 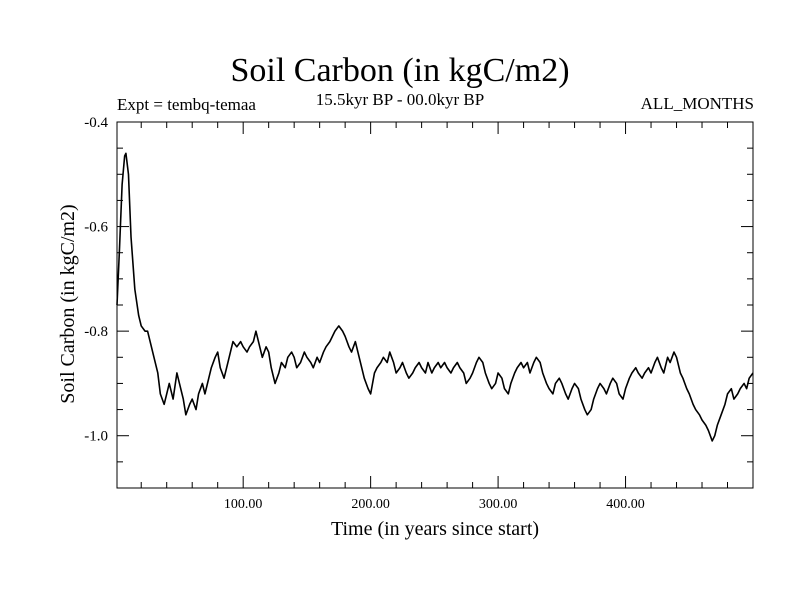 What do you see at coordinates (625, 504) in the screenshot?
I see `x-tick-label: 400.00` at bounding box center [625, 504].